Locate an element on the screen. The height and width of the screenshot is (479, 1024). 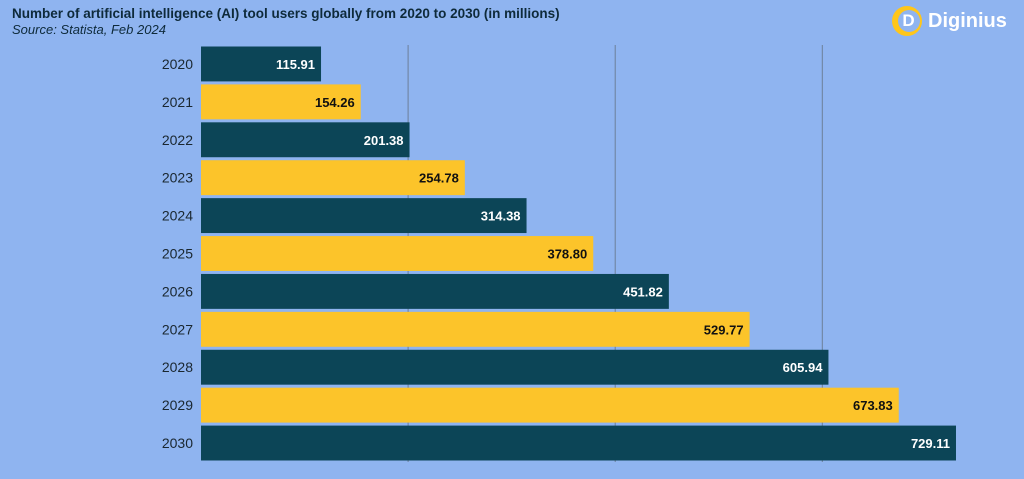
bar-2030 is located at coordinates (578, 443).